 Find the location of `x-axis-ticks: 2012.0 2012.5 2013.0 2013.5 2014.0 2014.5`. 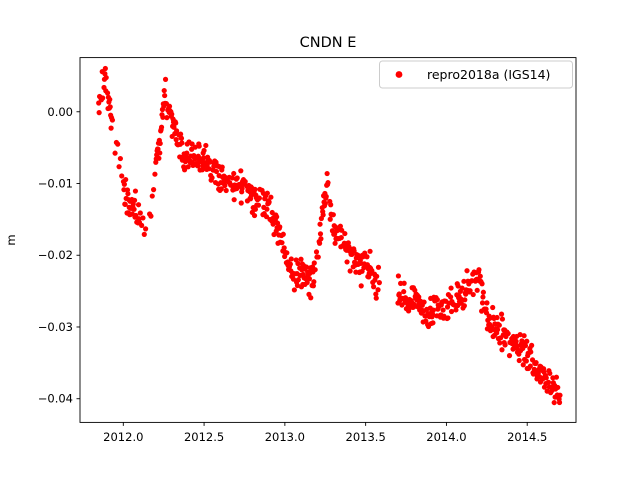

x-axis-ticks: 2012.0 2012.5 2013.0 2013.5 2014.0 2014.5 is located at coordinates (325, 433).